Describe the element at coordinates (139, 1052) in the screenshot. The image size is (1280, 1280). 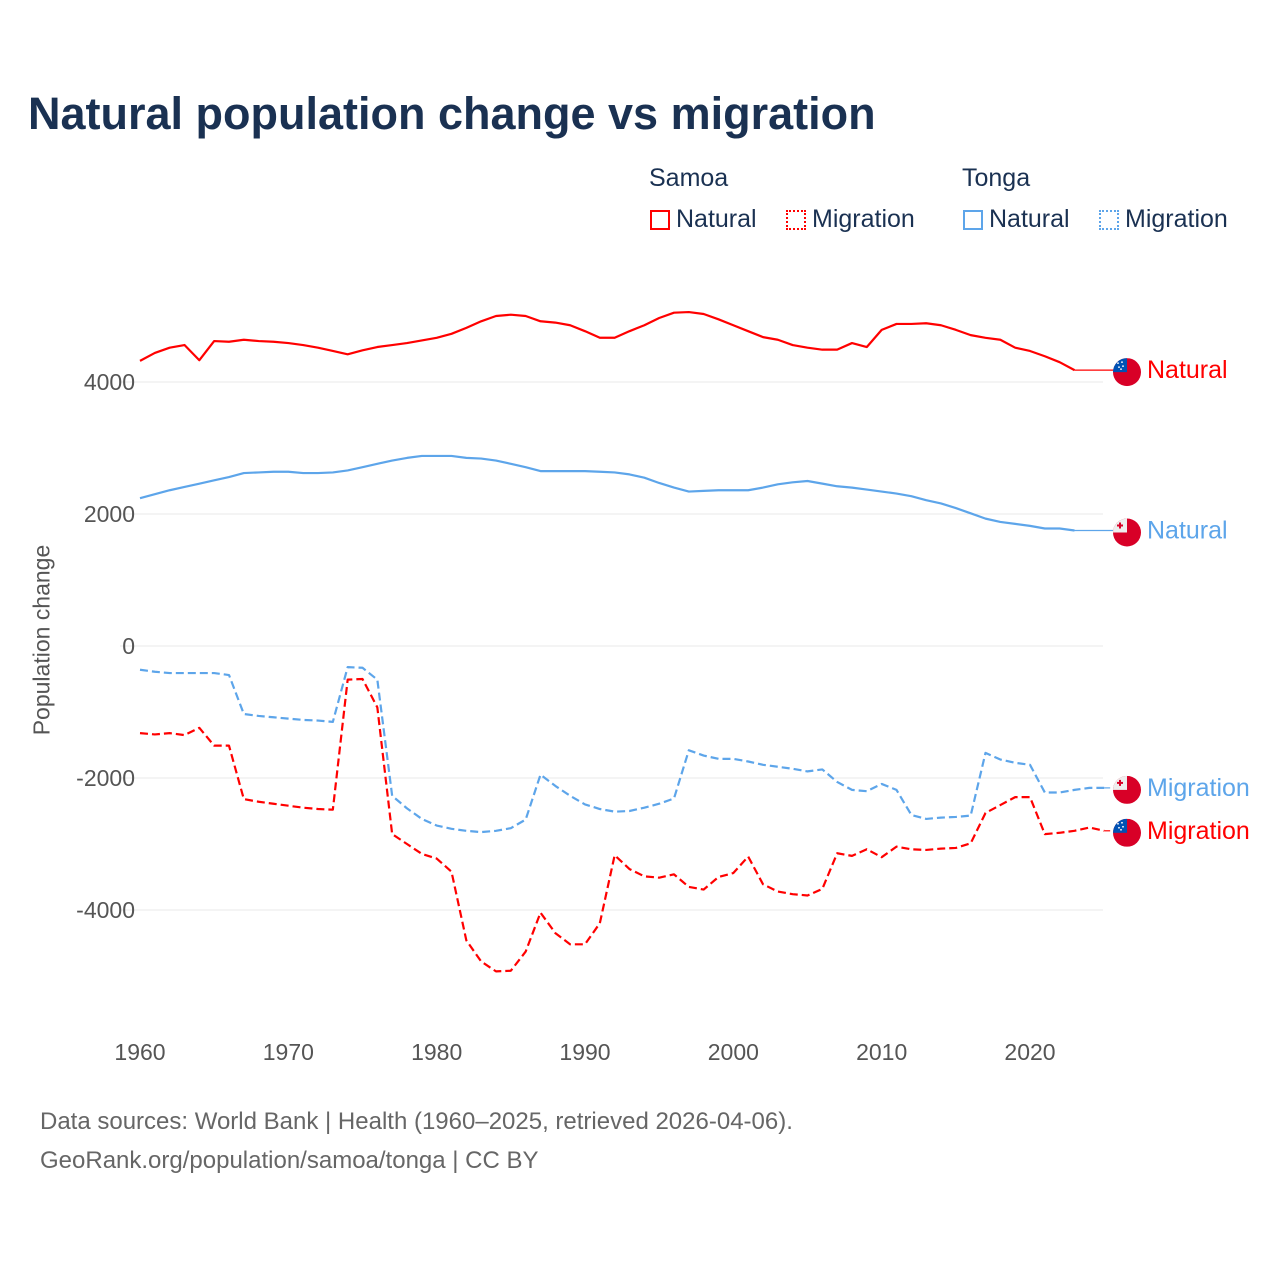
I see `x-tick-label: 1960` at that location.